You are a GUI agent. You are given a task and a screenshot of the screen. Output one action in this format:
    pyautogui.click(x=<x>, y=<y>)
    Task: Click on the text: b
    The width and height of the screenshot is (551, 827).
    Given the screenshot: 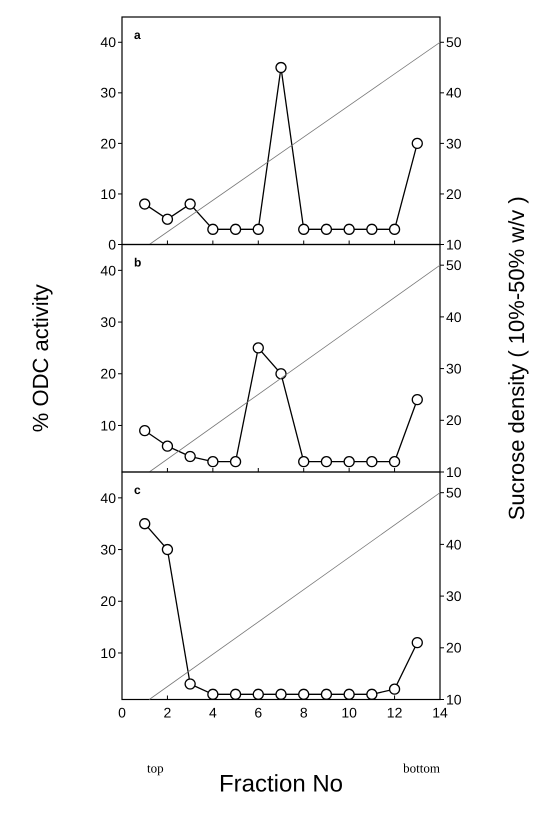 What is the action you would take?
    pyautogui.click(x=138, y=263)
    